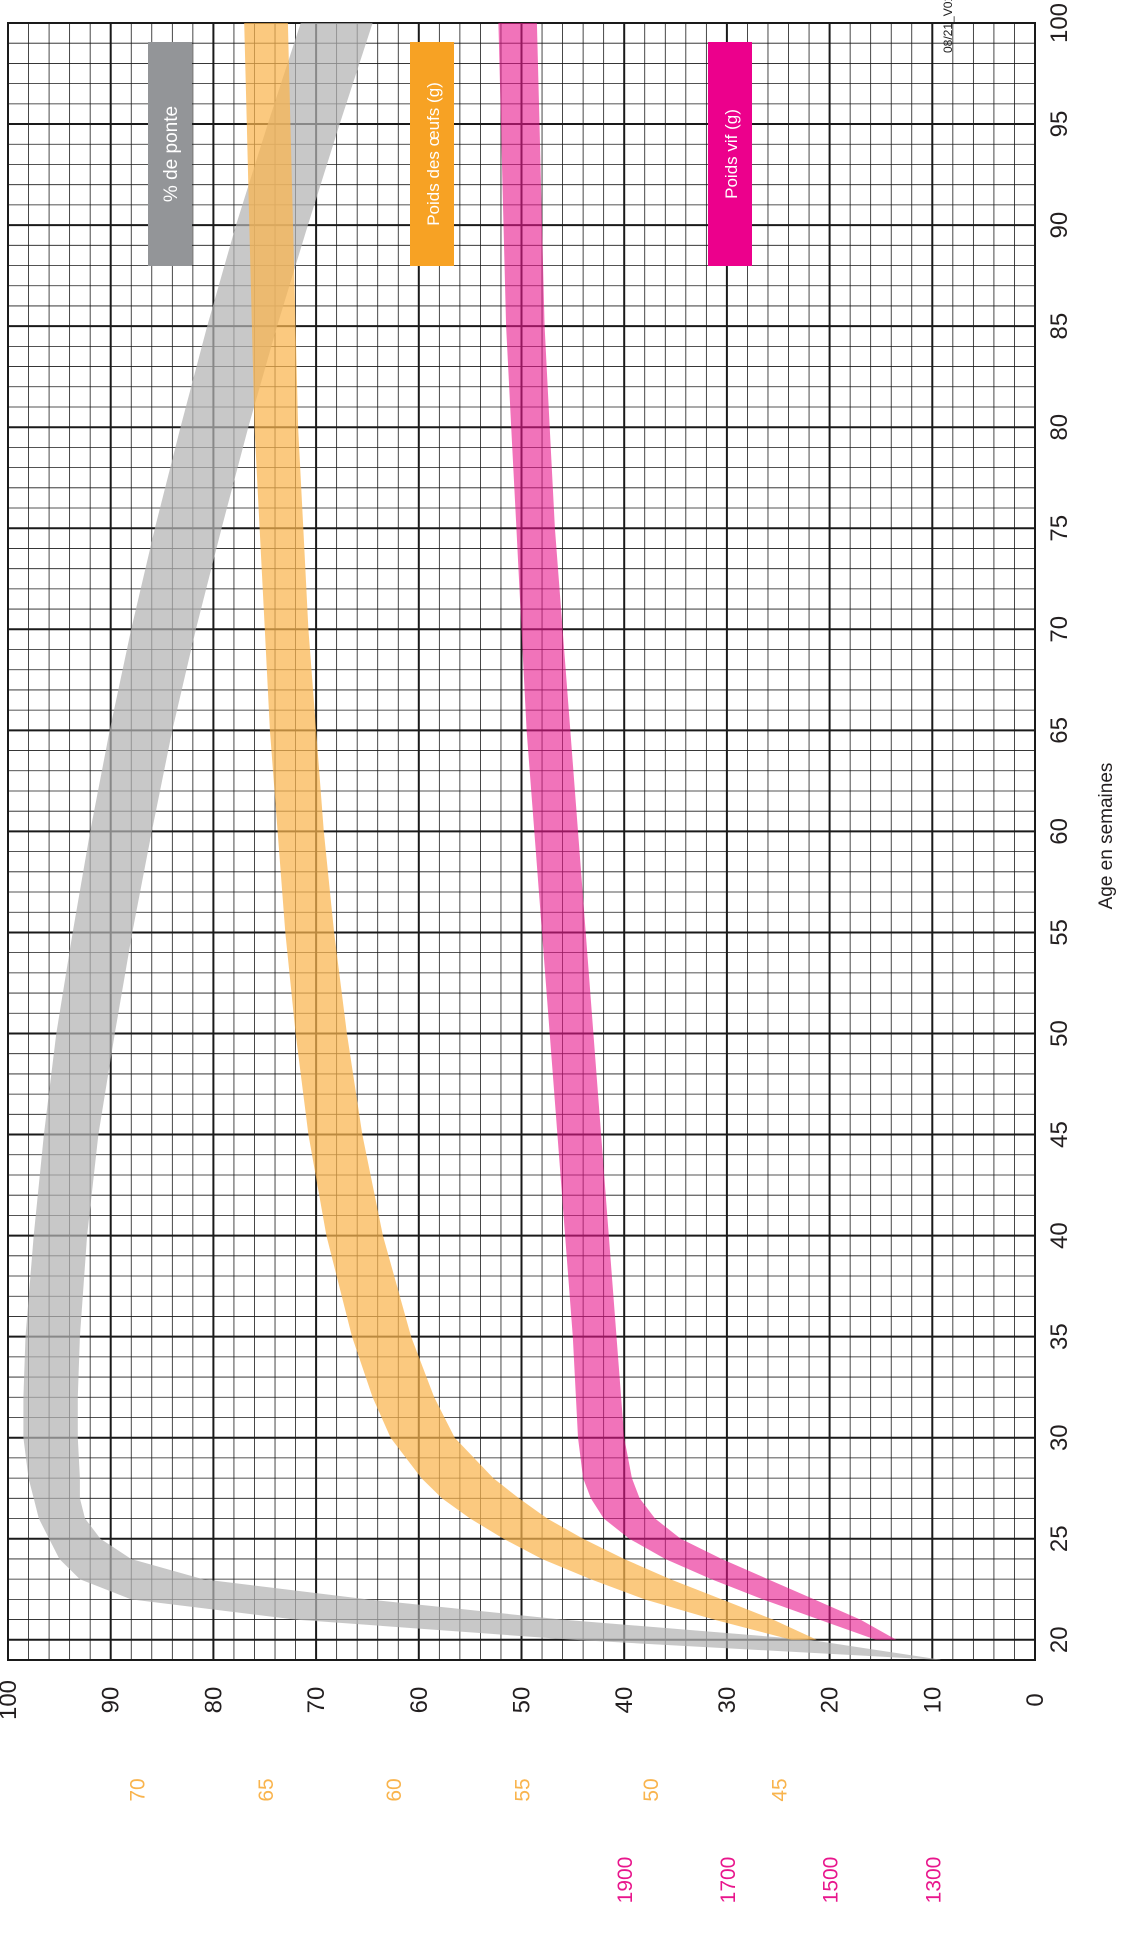 This screenshot has height=1948, width=1126. I want to click on x-tick-label: 95, so click(1059, 124).